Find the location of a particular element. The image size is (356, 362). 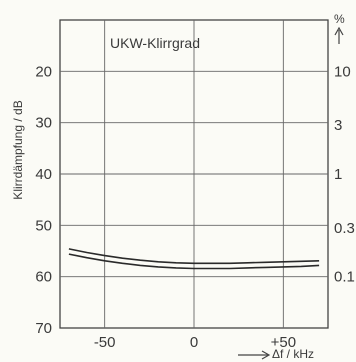

x-tick-label: +50 is located at coordinates (283, 342).